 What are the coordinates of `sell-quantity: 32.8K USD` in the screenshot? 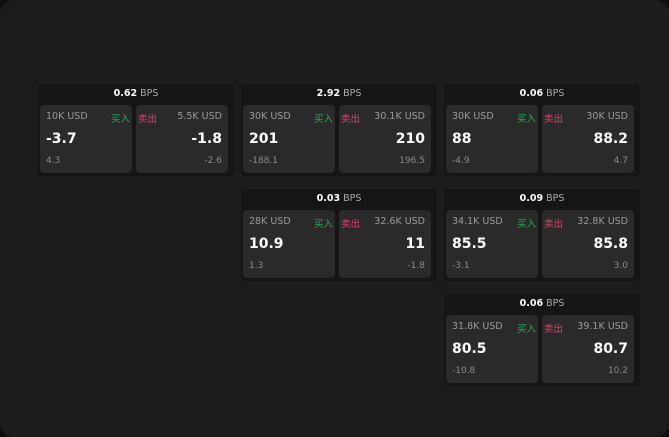 It's located at (602, 221).